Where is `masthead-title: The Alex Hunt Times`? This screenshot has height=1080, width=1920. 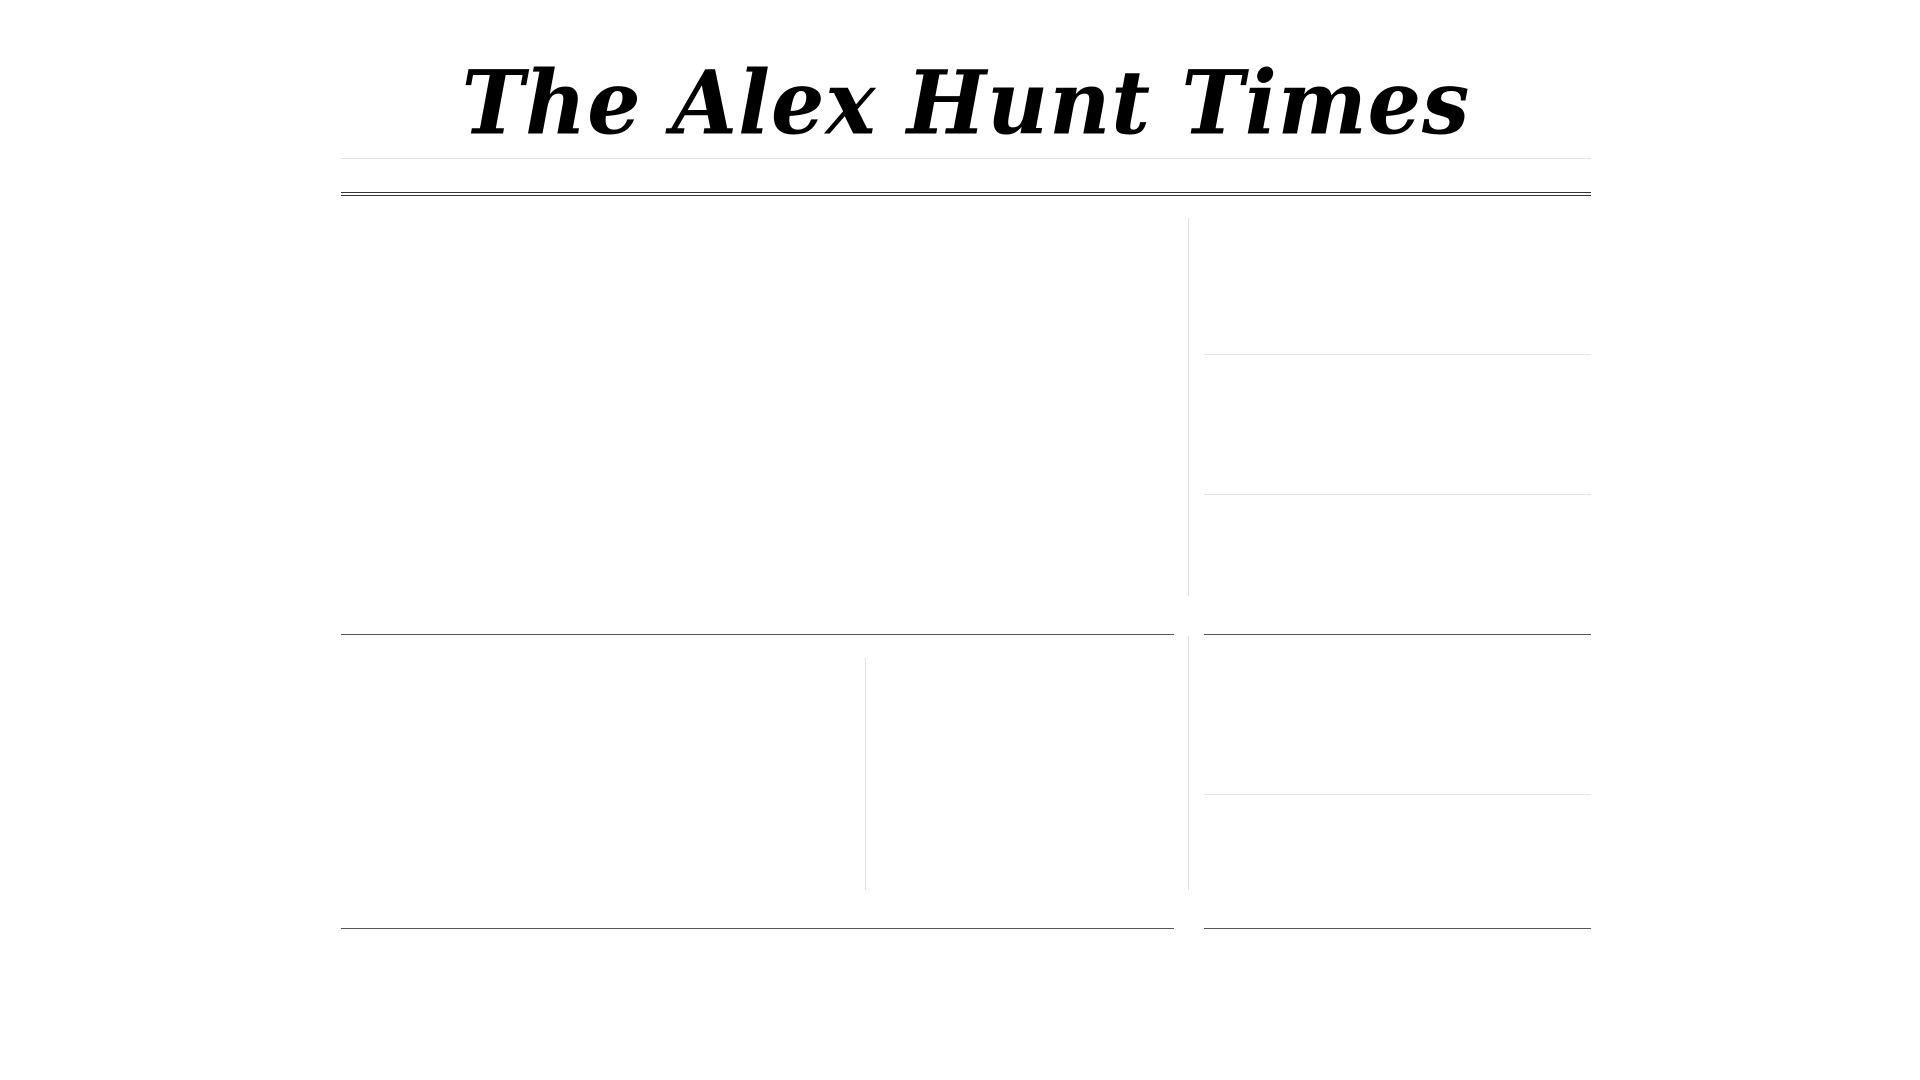 masthead-title: The Alex Hunt Times is located at coordinates (966, 102).